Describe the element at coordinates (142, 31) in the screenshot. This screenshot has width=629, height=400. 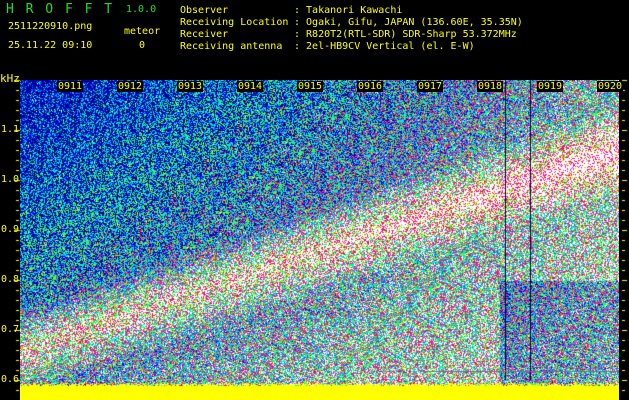
I see `meteor-label: meteor` at that location.